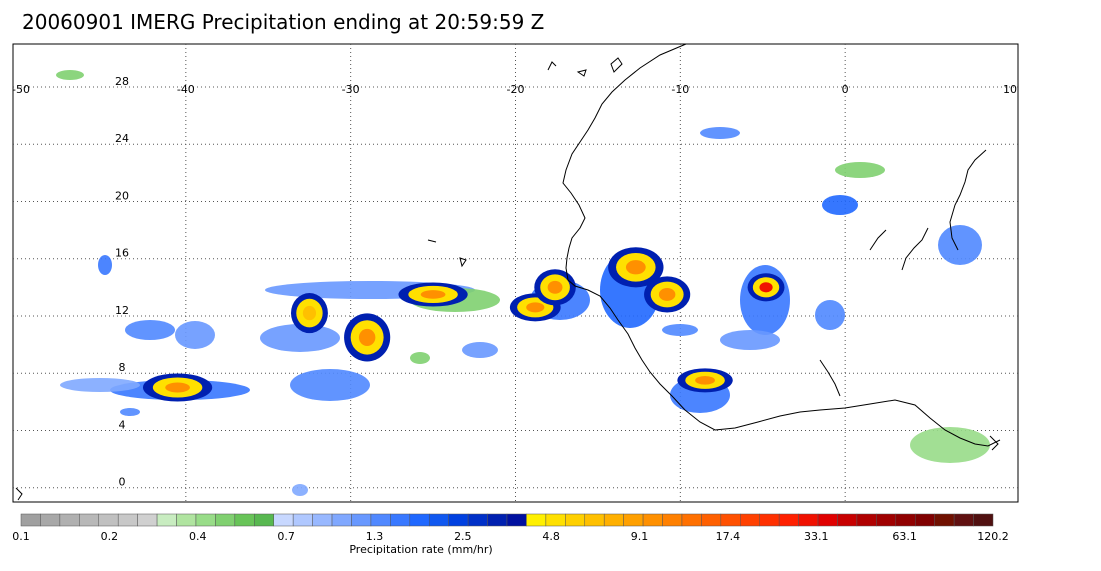 The image size is (1101, 571). Describe the element at coordinates (198, 536) in the screenshot. I see `colorbar-tick-label: 0.4` at that location.